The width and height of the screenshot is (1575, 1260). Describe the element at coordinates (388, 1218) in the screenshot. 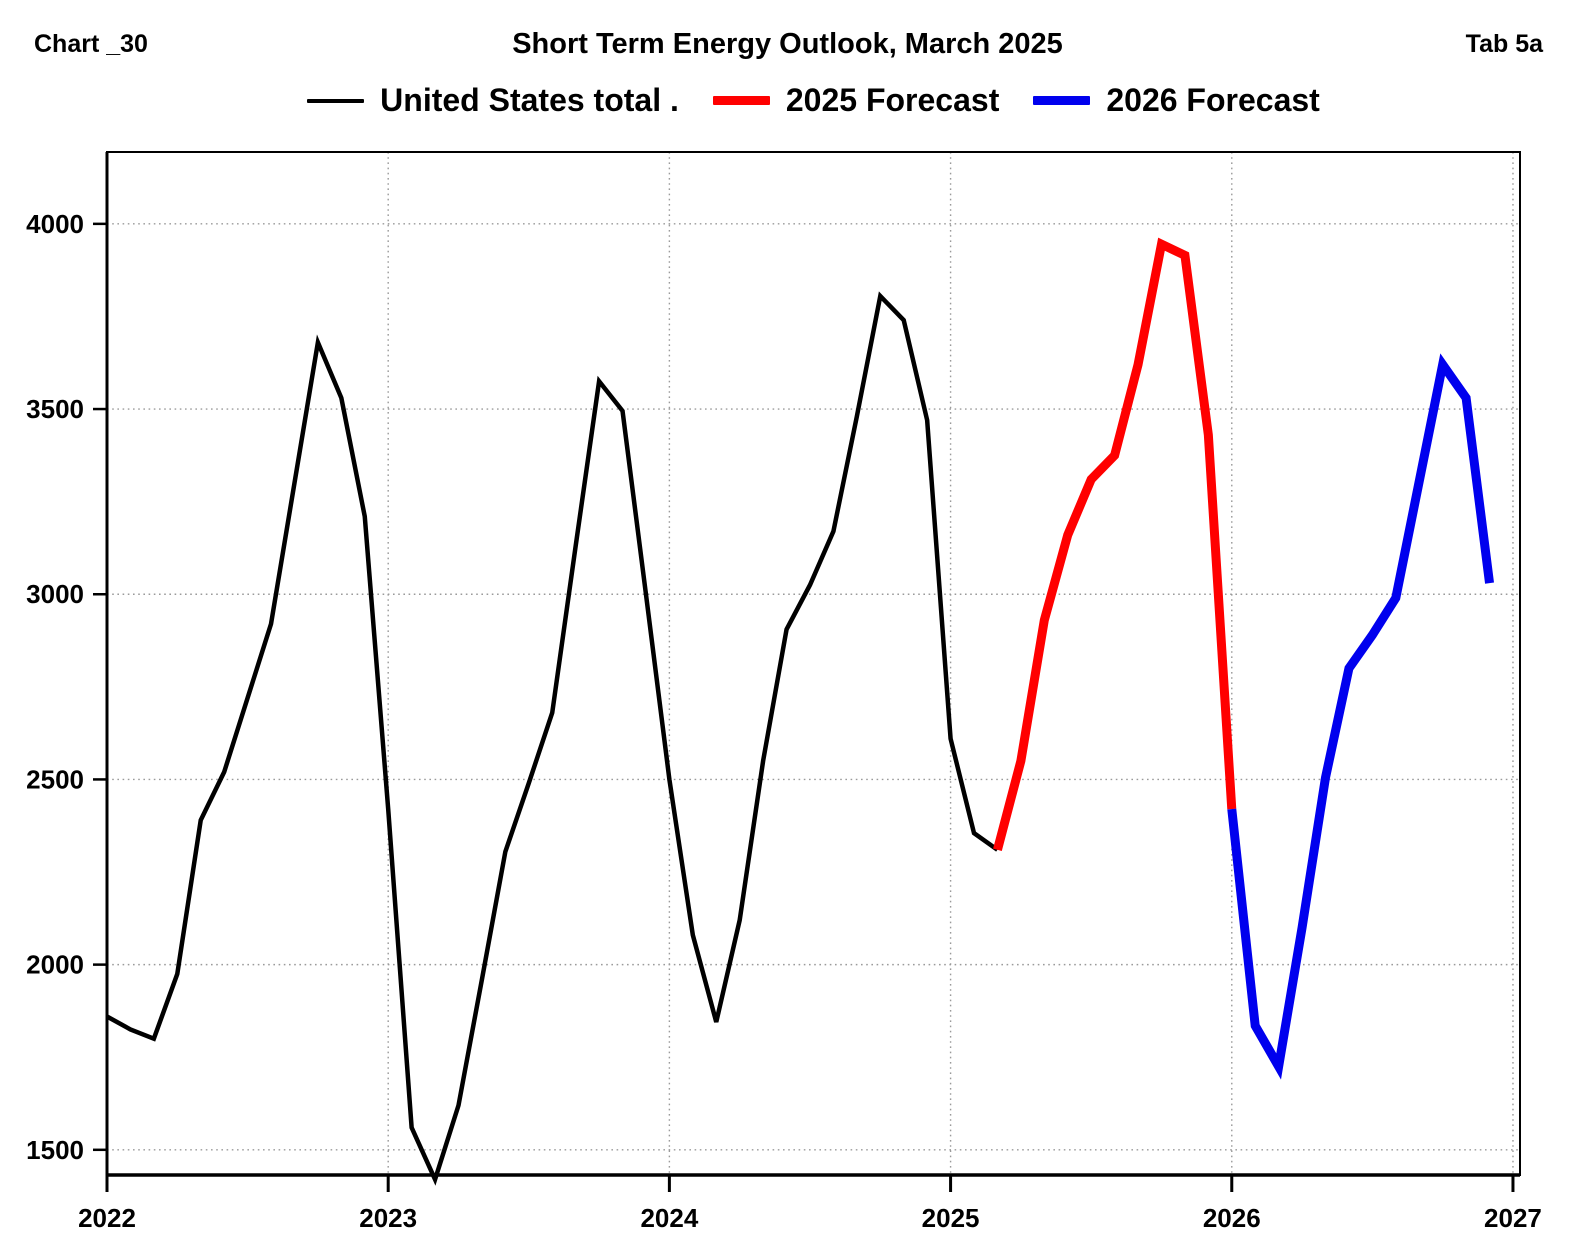

I see `x-tick-label-2023: 2023` at that location.